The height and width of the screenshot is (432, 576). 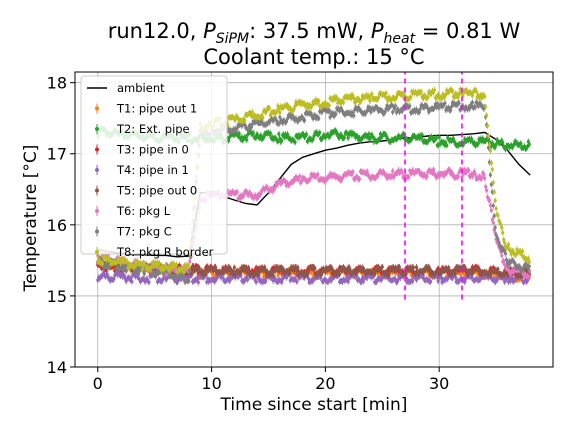 I want to click on chart-title-line2: Coolant temp.: 15 °C, so click(x=313, y=57).